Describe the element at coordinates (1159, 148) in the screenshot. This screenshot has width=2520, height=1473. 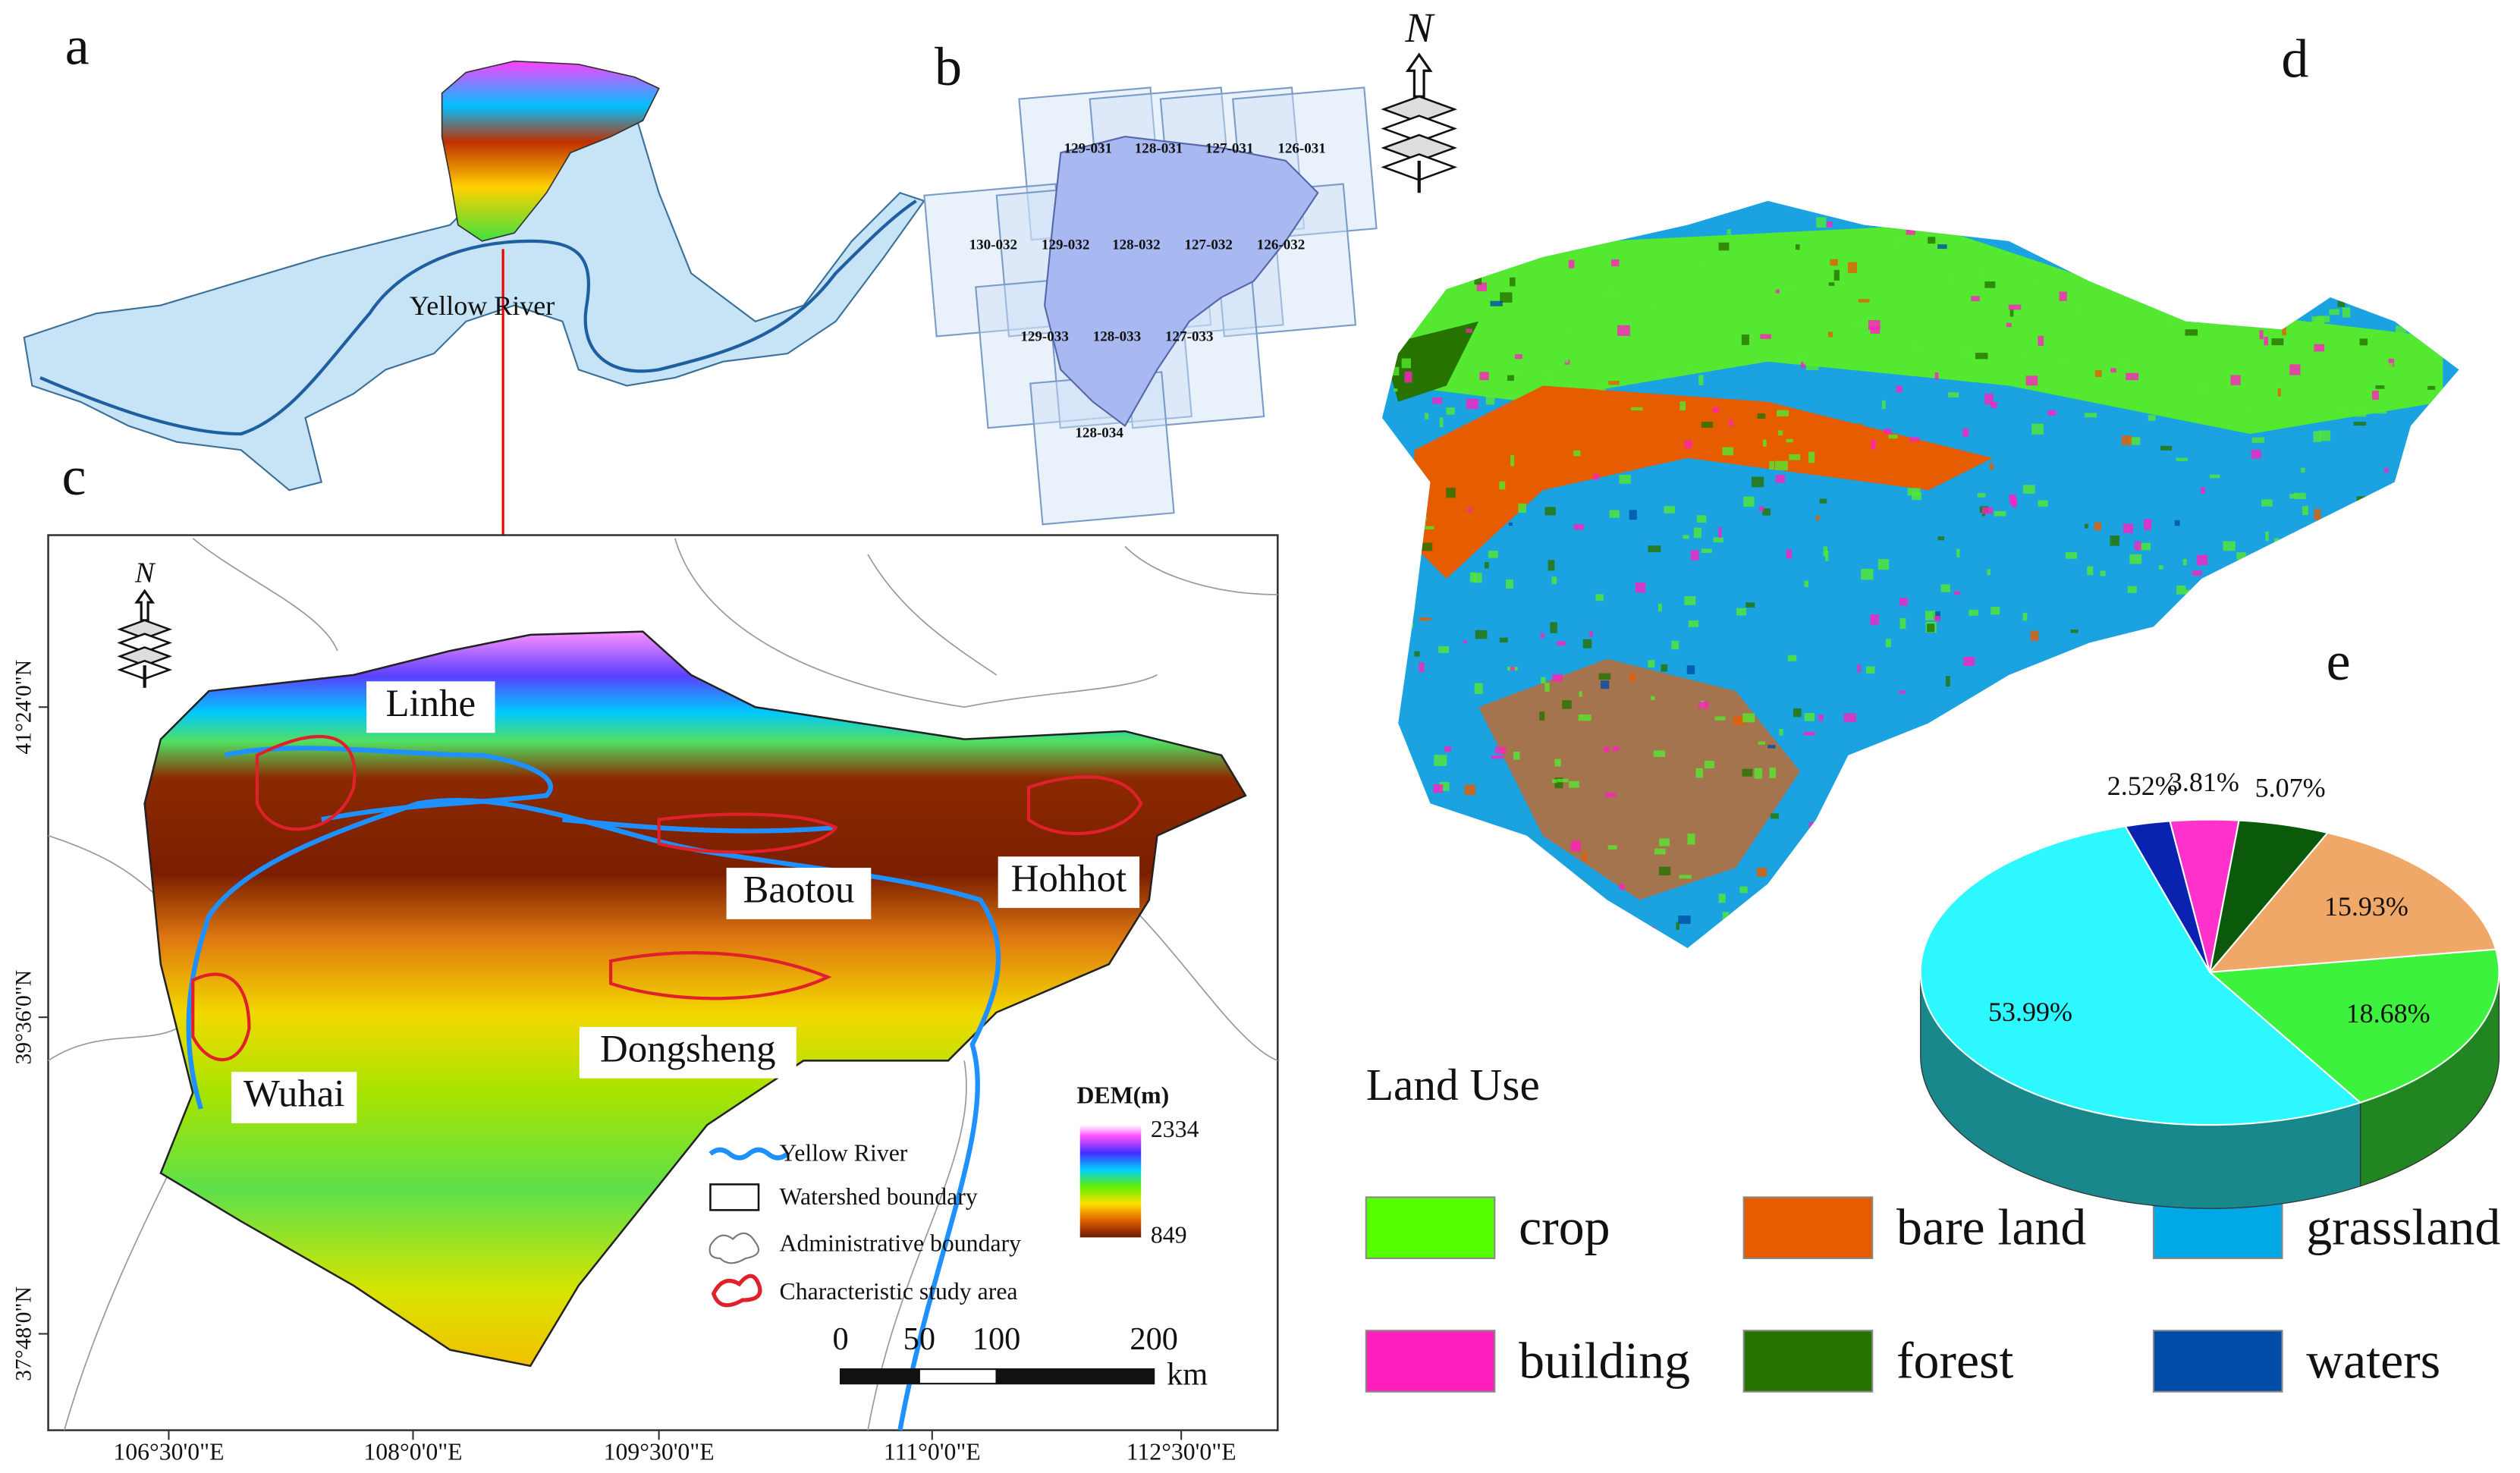
I see `tile-label: 128-031` at that location.